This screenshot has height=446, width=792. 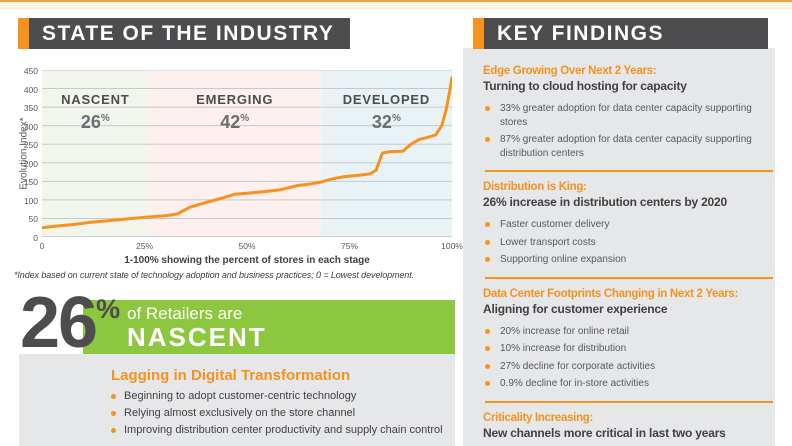 I want to click on key-findings-header: KEY FINDINGS, so click(x=620, y=33).